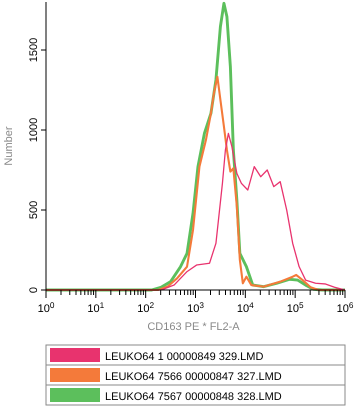 The height and width of the screenshot is (410, 361). I want to click on legend-label: LEUKO64 7567 00000848 328.LMD, so click(193, 397).